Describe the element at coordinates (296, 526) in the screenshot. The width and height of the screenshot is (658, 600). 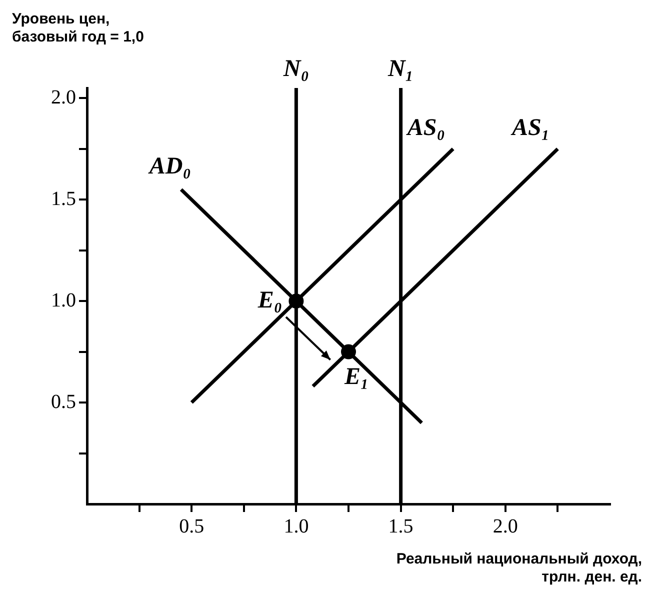
I see `x-tick-label: 1.0` at that location.